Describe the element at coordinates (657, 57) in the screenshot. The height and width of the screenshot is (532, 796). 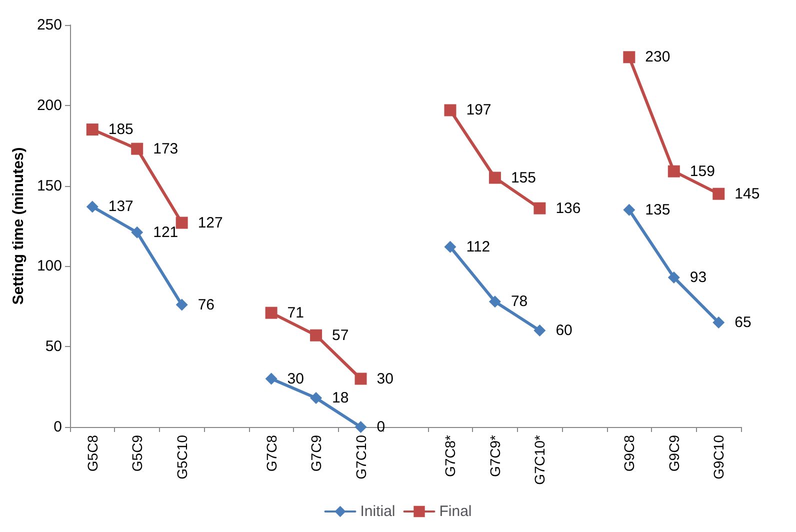
I see `data-label: 230` at that location.